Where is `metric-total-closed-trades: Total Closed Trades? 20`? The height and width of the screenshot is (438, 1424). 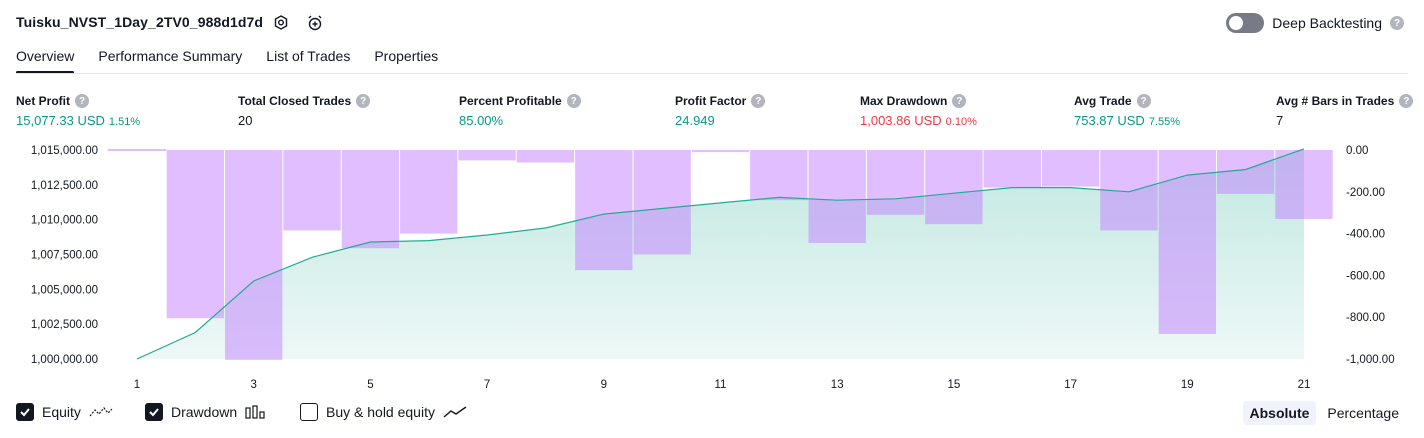 metric-total-closed-trades: Total Closed Trades? 20 is located at coordinates (304, 111).